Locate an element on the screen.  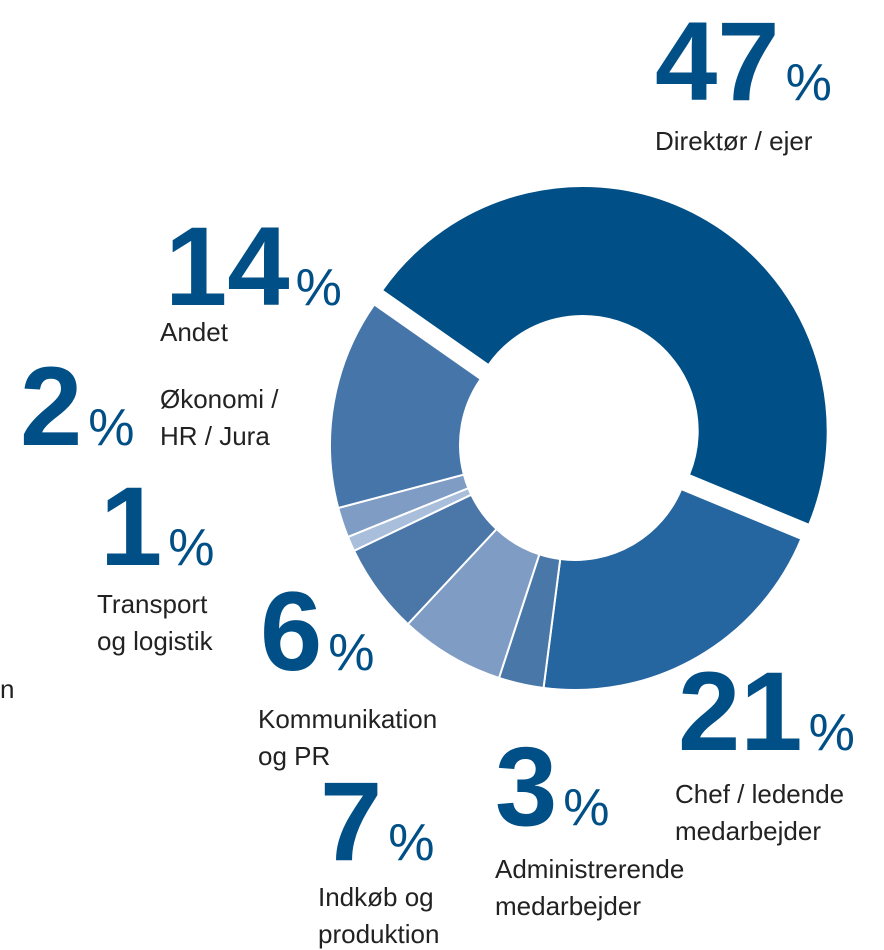
value-label: 3 is located at coordinates (526, 786).